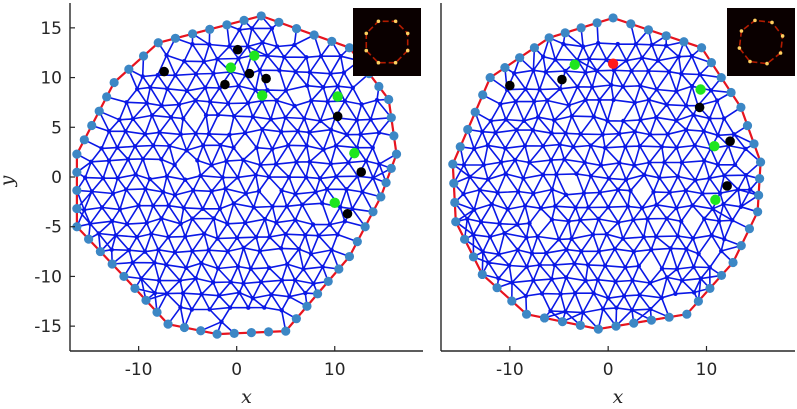  I want to click on x-tick-label: 0, so click(236, 370).